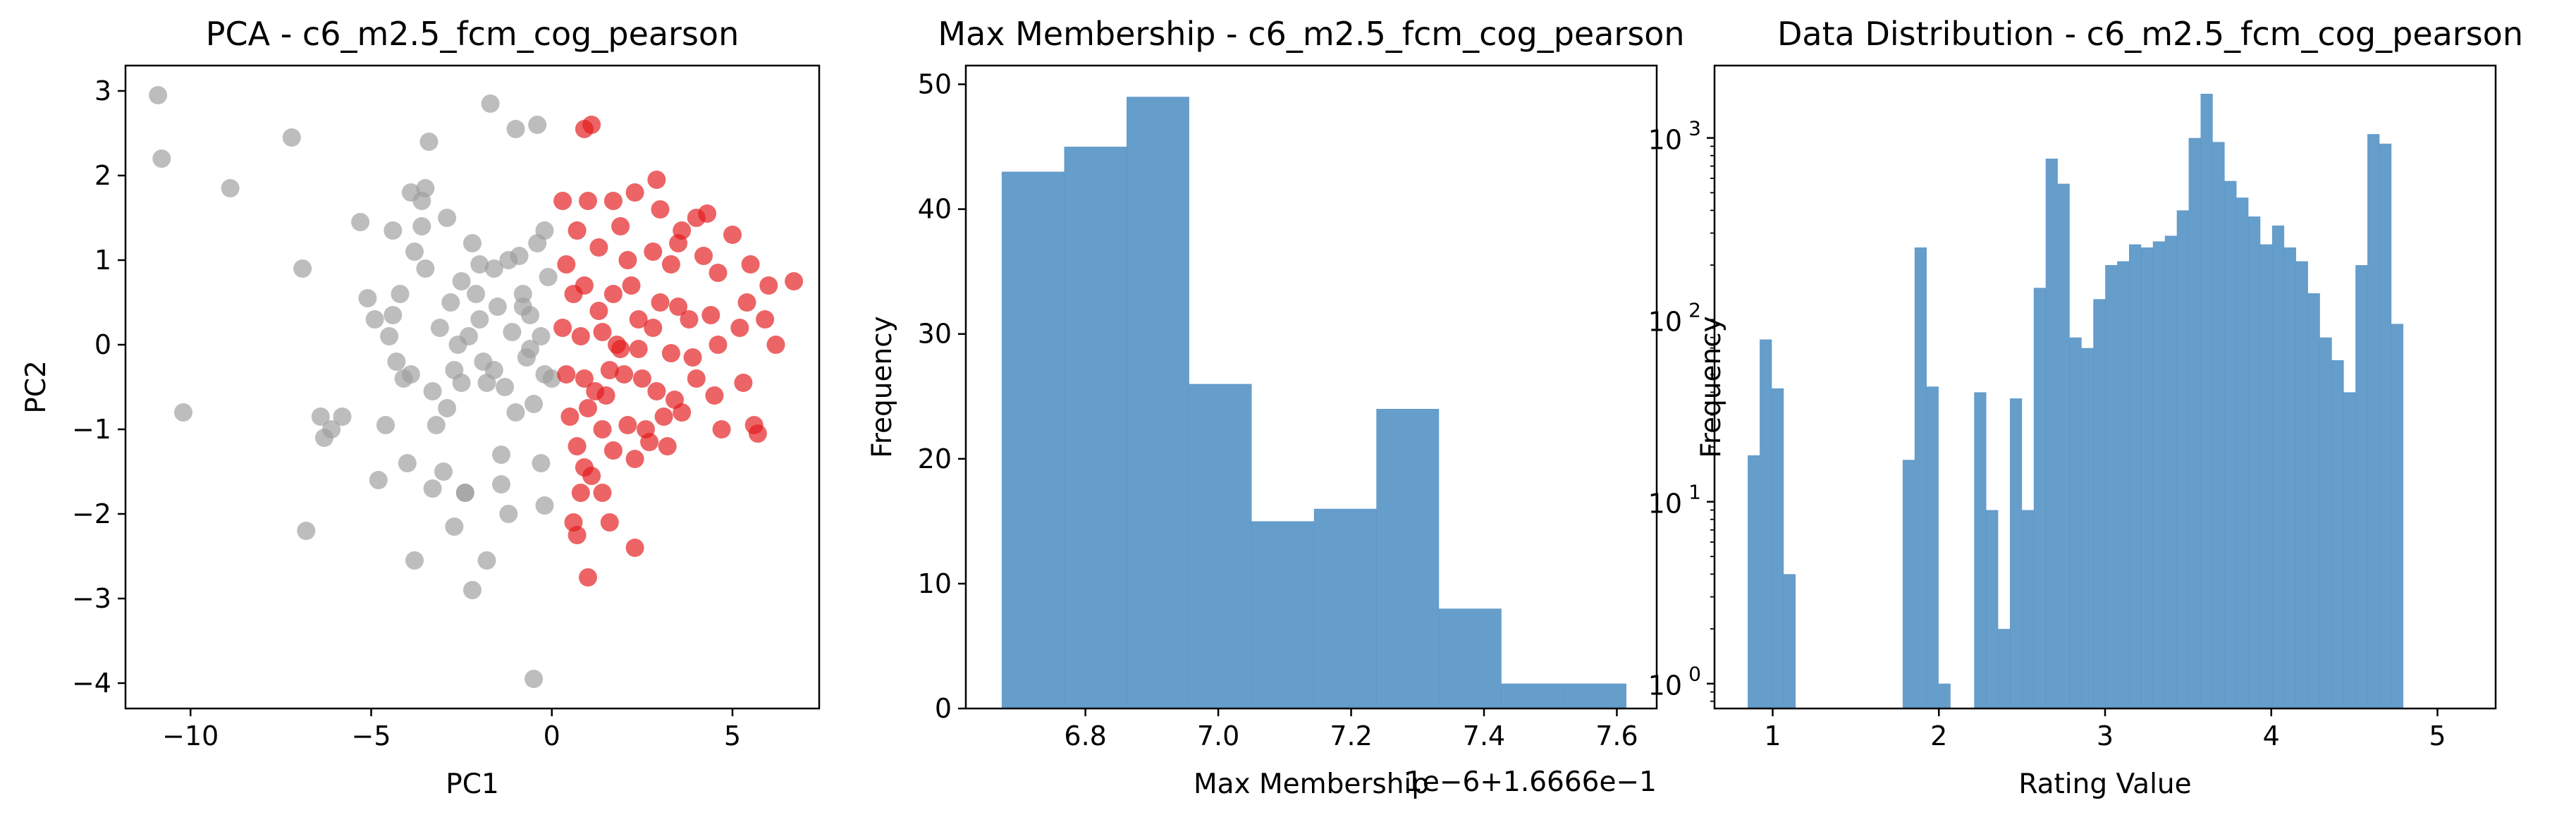  I want to click on data-distribution-y-tick-exponent: 0, so click(1694, 674).